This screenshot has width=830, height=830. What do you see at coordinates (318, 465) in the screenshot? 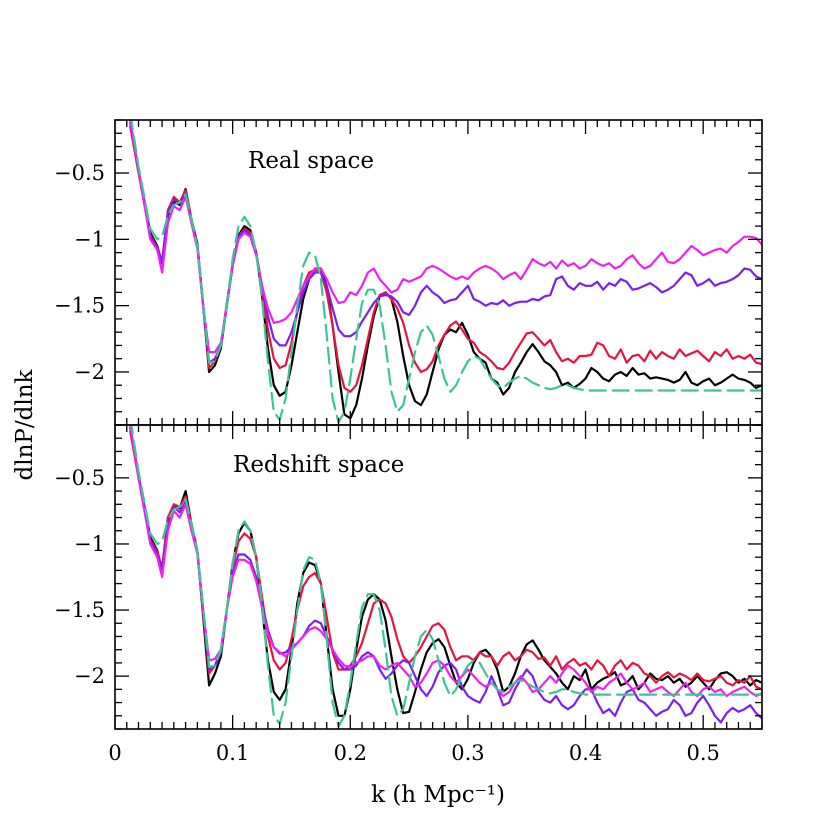
I see `redshift-space-title: Redshift space` at bounding box center [318, 465].